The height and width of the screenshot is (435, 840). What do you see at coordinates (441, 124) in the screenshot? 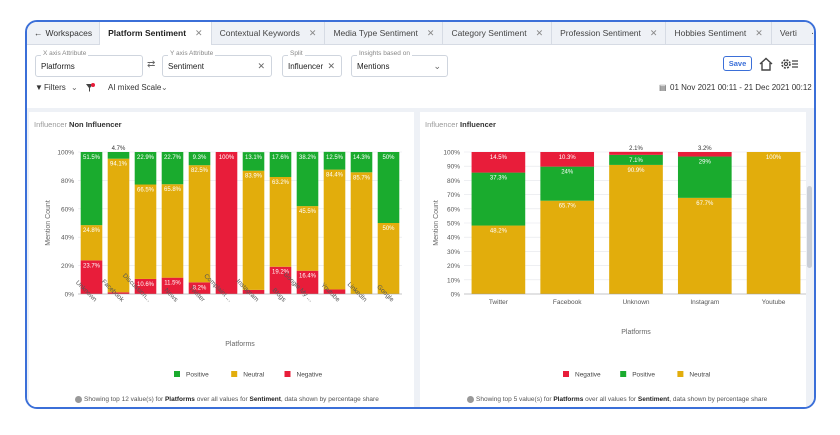
I see `panel-title-key: Influencer` at bounding box center [441, 124].